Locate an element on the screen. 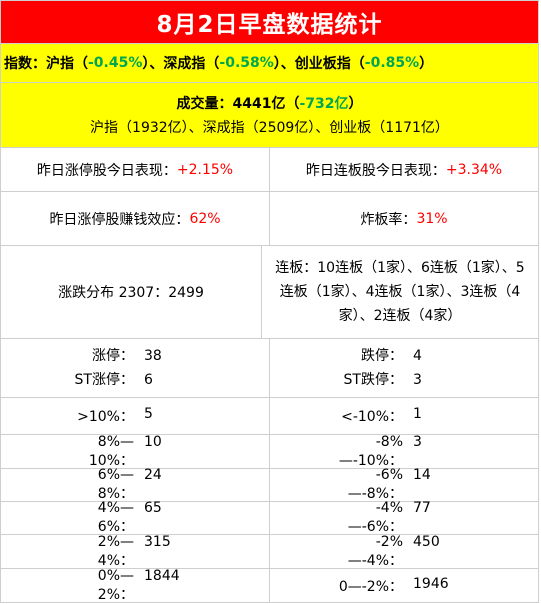 This screenshot has height=604, width=541. limit-up-pair: 涨停： 38 is located at coordinates (135, 356).